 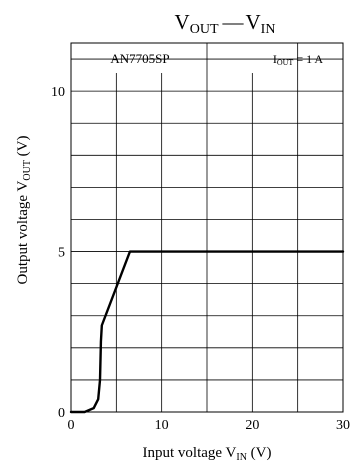 What do you see at coordinates (61, 413) in the screenshot?
I see `y-tick-label: 0` at bounding box center [61, 413].